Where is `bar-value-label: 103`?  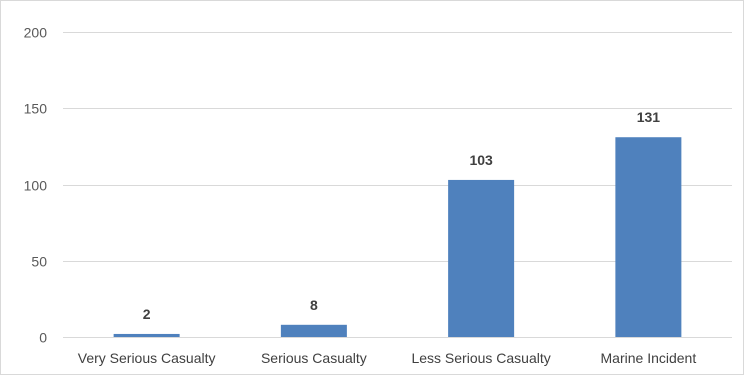
bar-value-label: 103 is located at coordinates (481, 160).